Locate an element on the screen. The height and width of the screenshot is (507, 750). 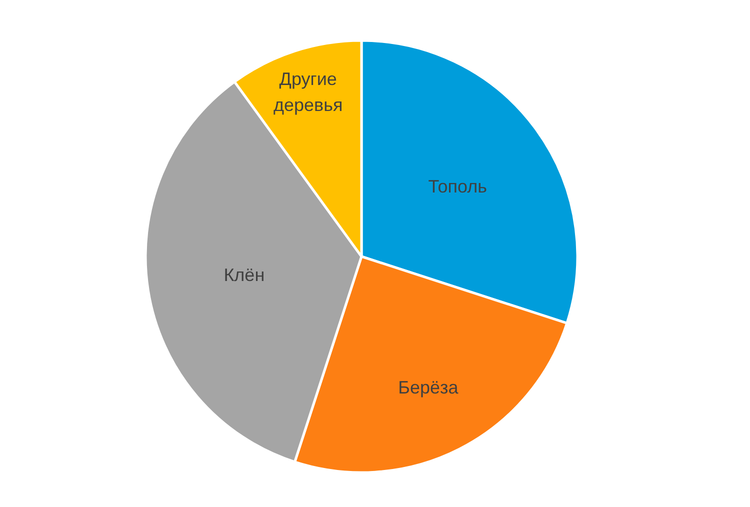
slice-label: Другие деревья is located at coordinates (308, 92).